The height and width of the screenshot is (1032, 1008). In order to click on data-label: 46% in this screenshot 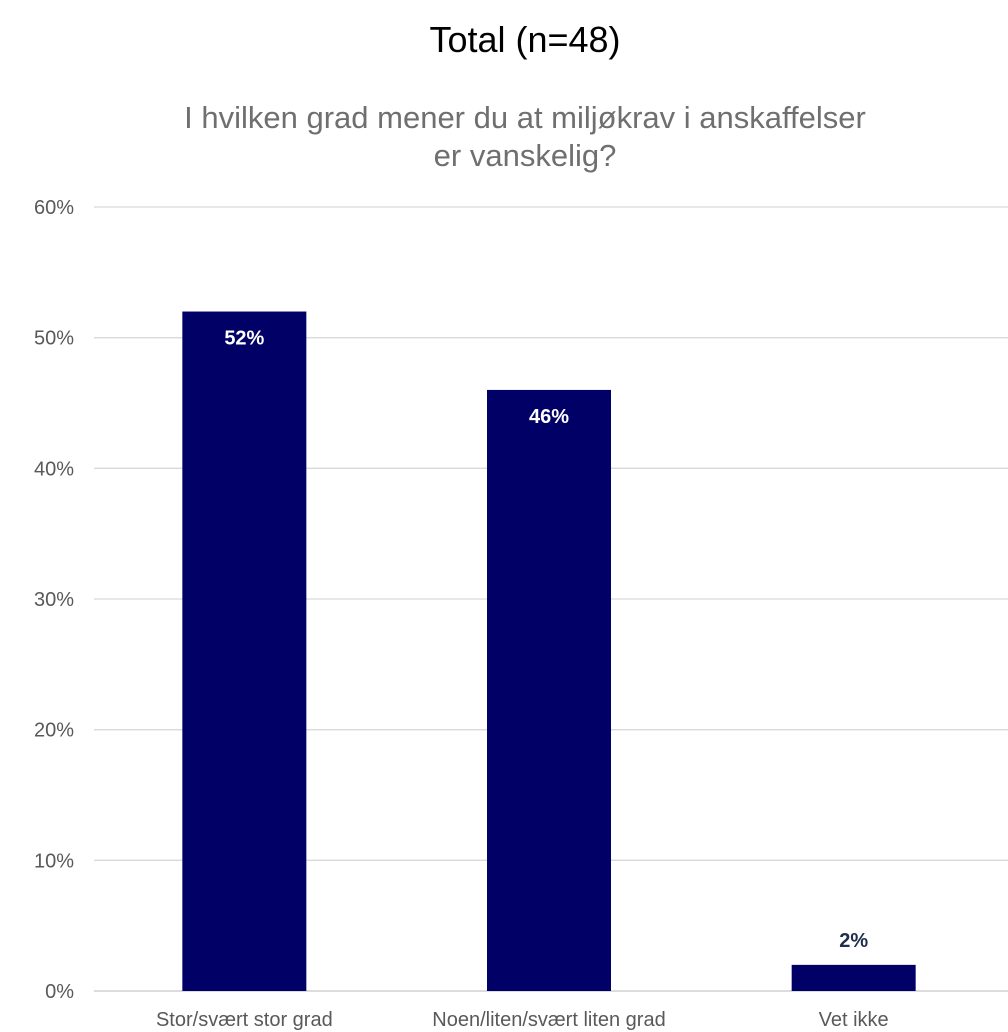, I will do `click(549, 417)`.